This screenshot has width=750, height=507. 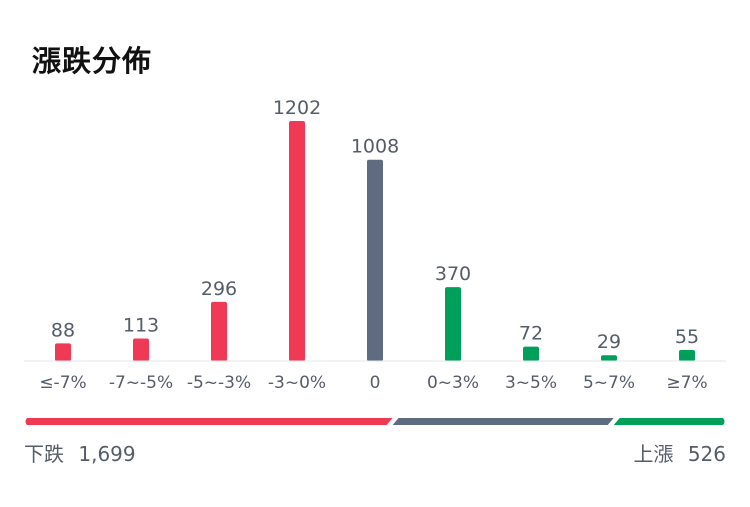 What do you see at coordinates (375, 147) in the screenshot?
I see `bar-value-label-4: 1008` at bounding box center [375, 147].